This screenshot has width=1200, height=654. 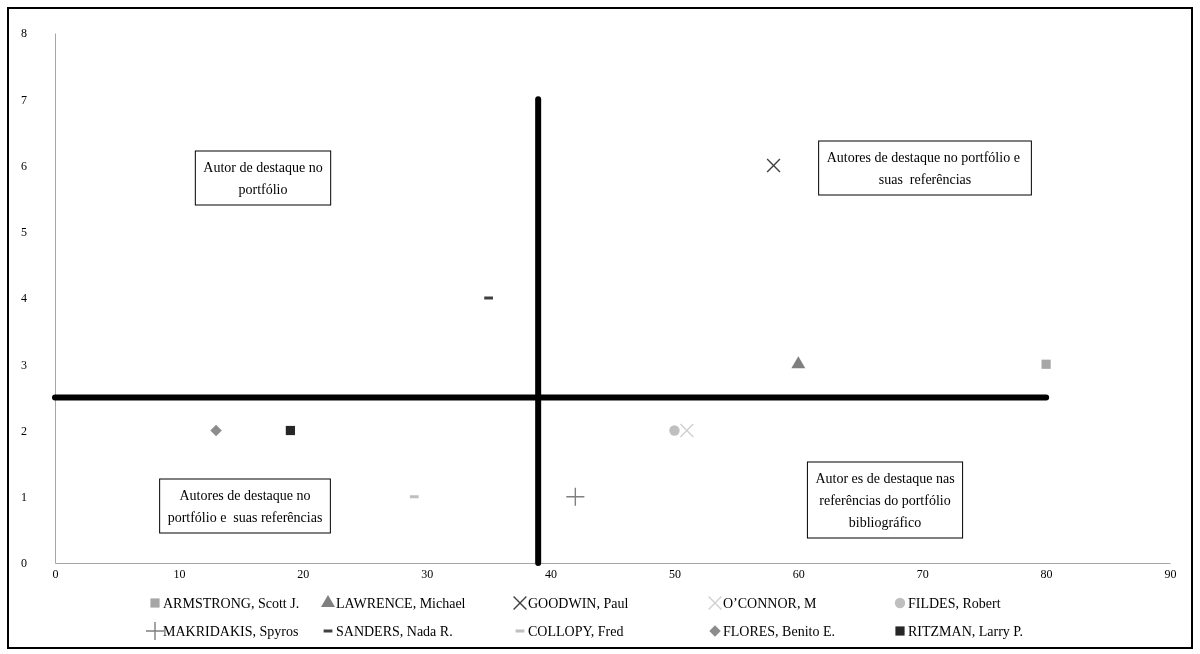 I want to click on legend-label: MAKRIDAKIS, Spyros, so click(x=231, y=631).